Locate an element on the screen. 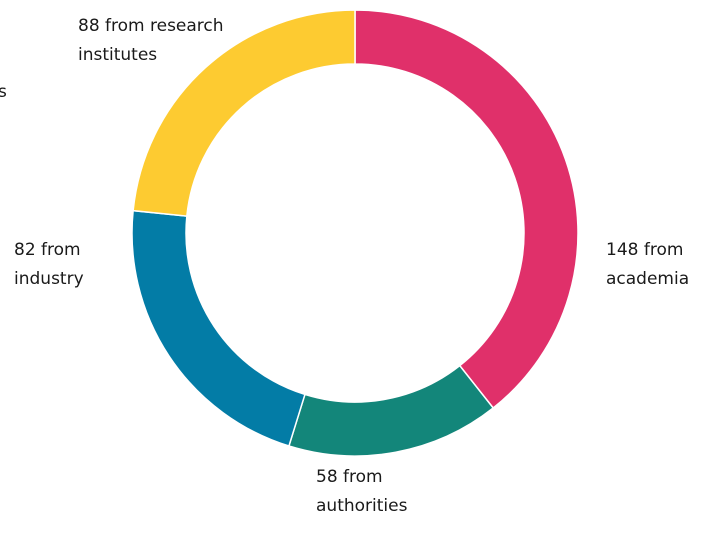 This screenshot has width=714, height=549. slice-authorities is located at coordinates (391, 410).